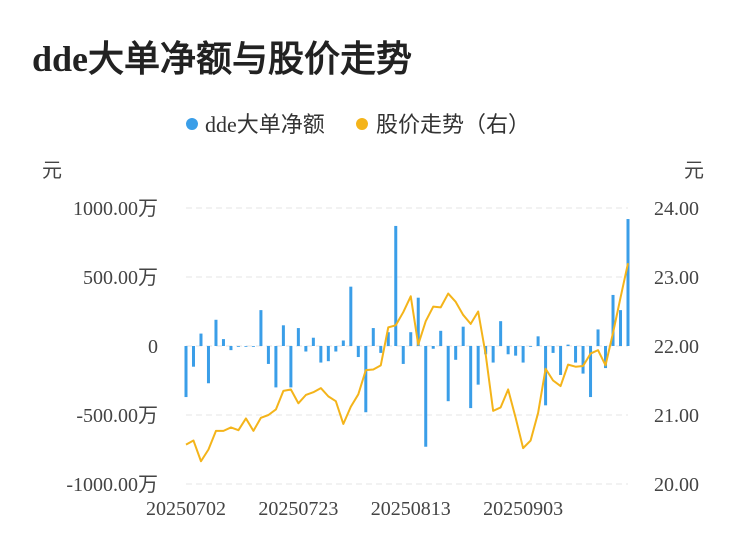 This screenshot has width=750, height=558. I want to click on y-left-tick-label: -500.00万, so click(117, 416).